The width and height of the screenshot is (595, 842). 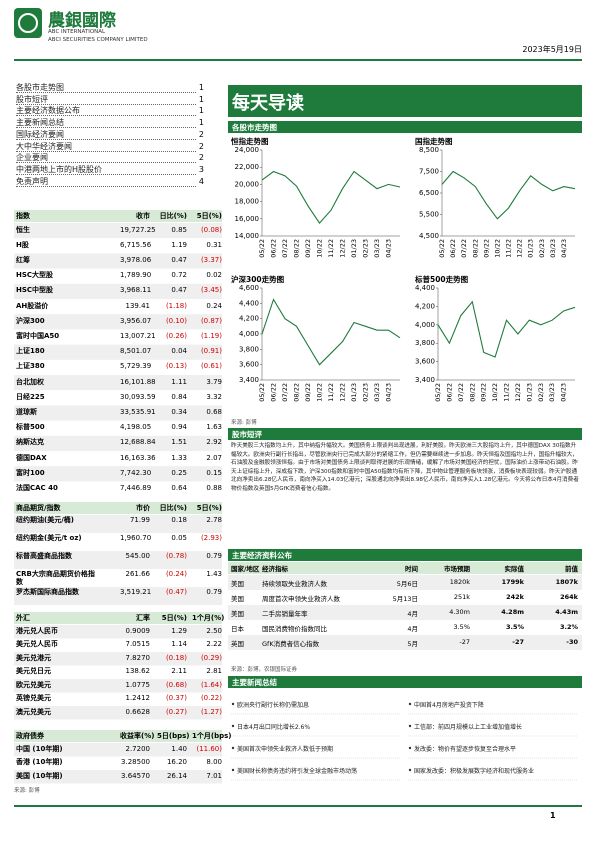 What do you see at coordinates (425, 306) in the screenshot?
I see `y-tick-label: 4,200` at bounding box center [425, 306].